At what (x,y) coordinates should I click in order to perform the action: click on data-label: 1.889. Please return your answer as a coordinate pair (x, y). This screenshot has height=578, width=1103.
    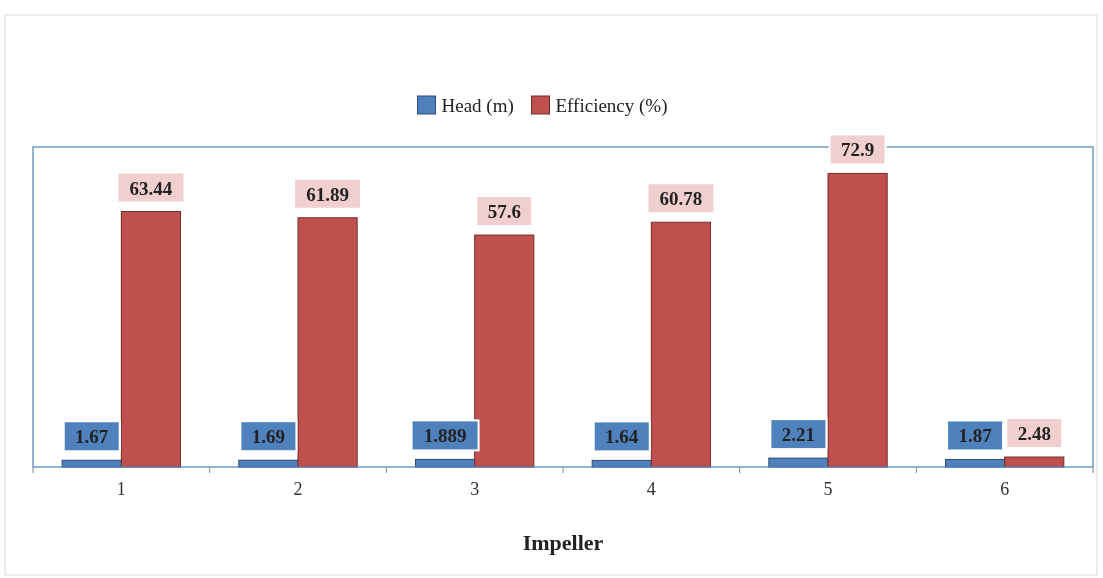
    Looking at the image, I should click on (445, 436).